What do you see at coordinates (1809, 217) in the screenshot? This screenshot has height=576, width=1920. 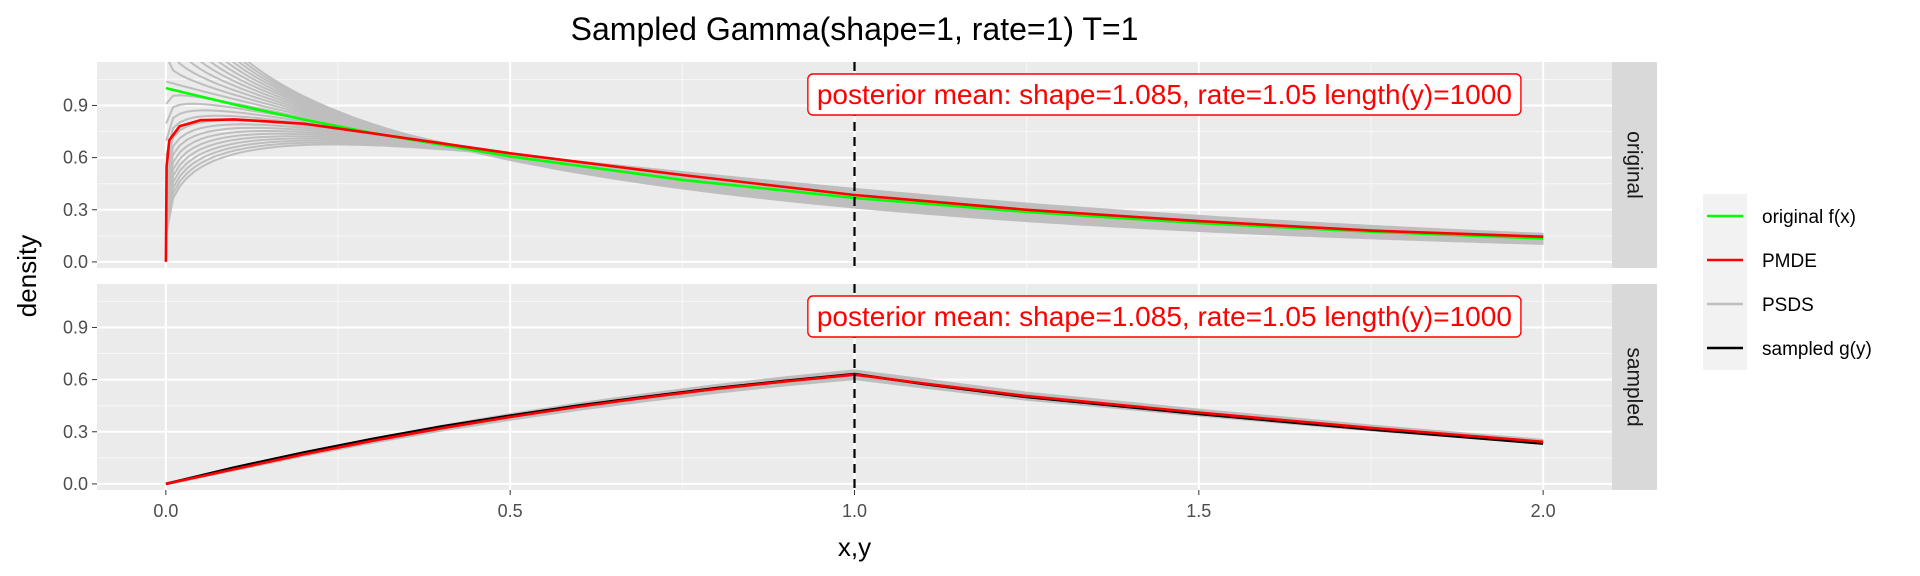 I see `legend-label: original f(x)` at bounding box center [1809, 217].